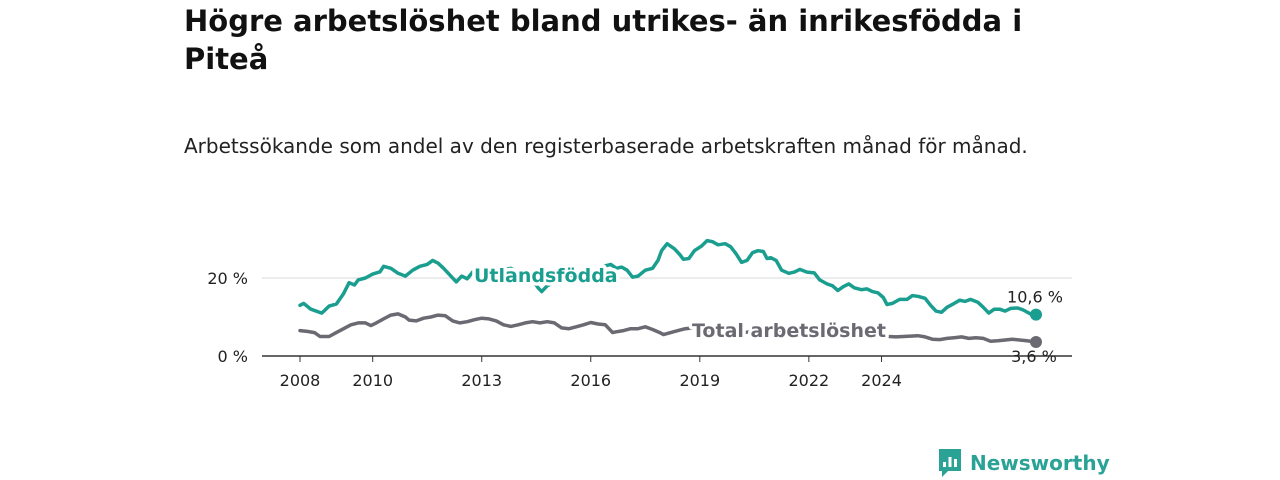 This screenshot has width=1280, height=480. I want to click on series-lines, so click(668, 291).